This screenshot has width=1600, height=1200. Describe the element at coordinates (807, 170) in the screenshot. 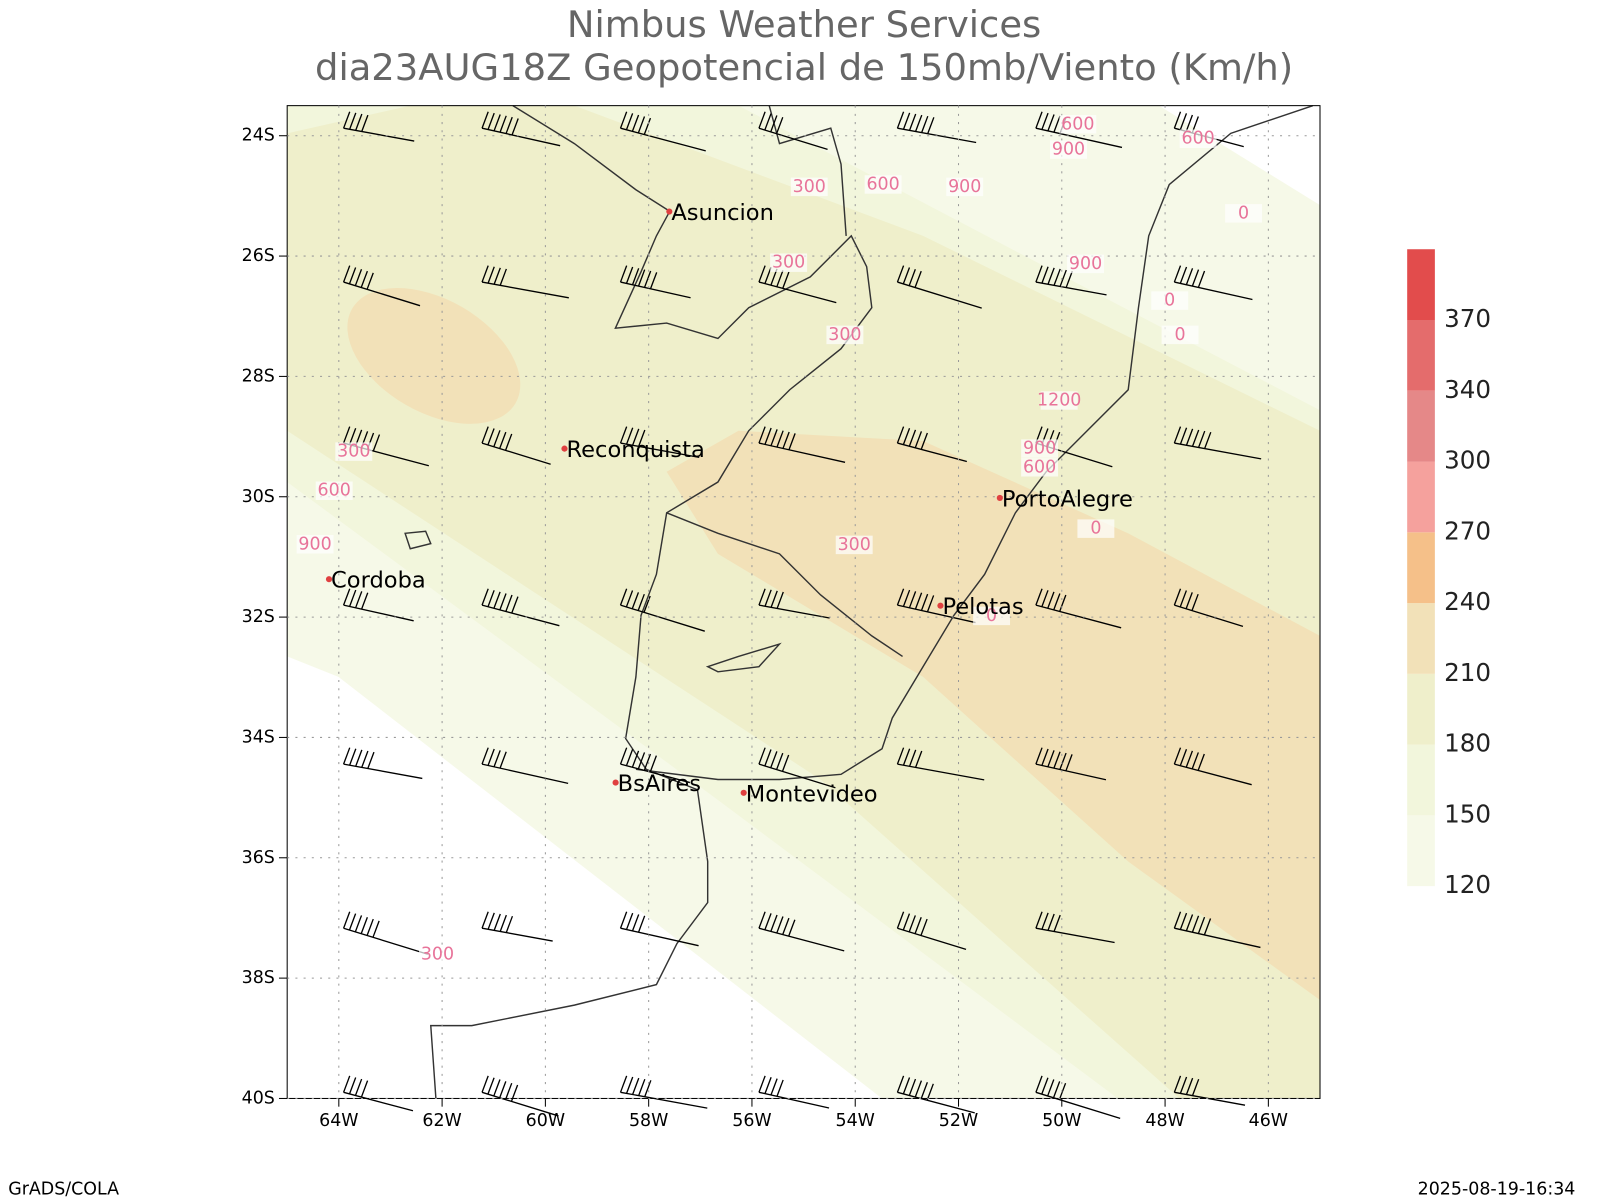

I see `border` at that location.